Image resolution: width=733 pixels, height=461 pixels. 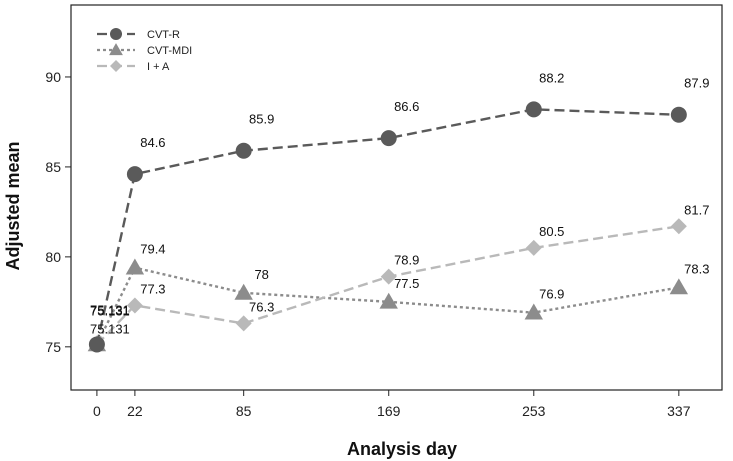 What do you see at coordinates (696, 268) in the screenshot?
I see `data-label: 78.3` at bounding box center [696, 268].